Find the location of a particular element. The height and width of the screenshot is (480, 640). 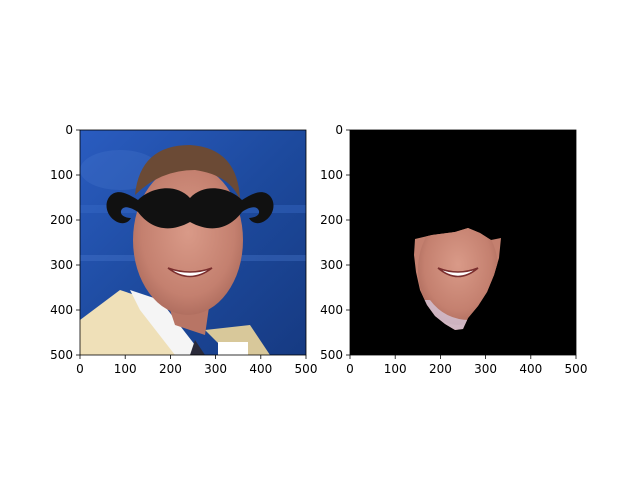

right-y-tick-label: 300 is located at coordinates (331, 265).